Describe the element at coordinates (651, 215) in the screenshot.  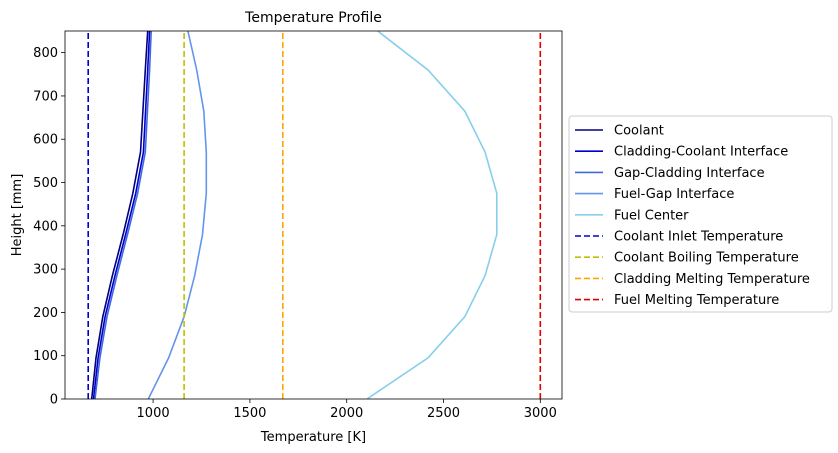
I see `legend-entry-label: Fuel Center` at that location.